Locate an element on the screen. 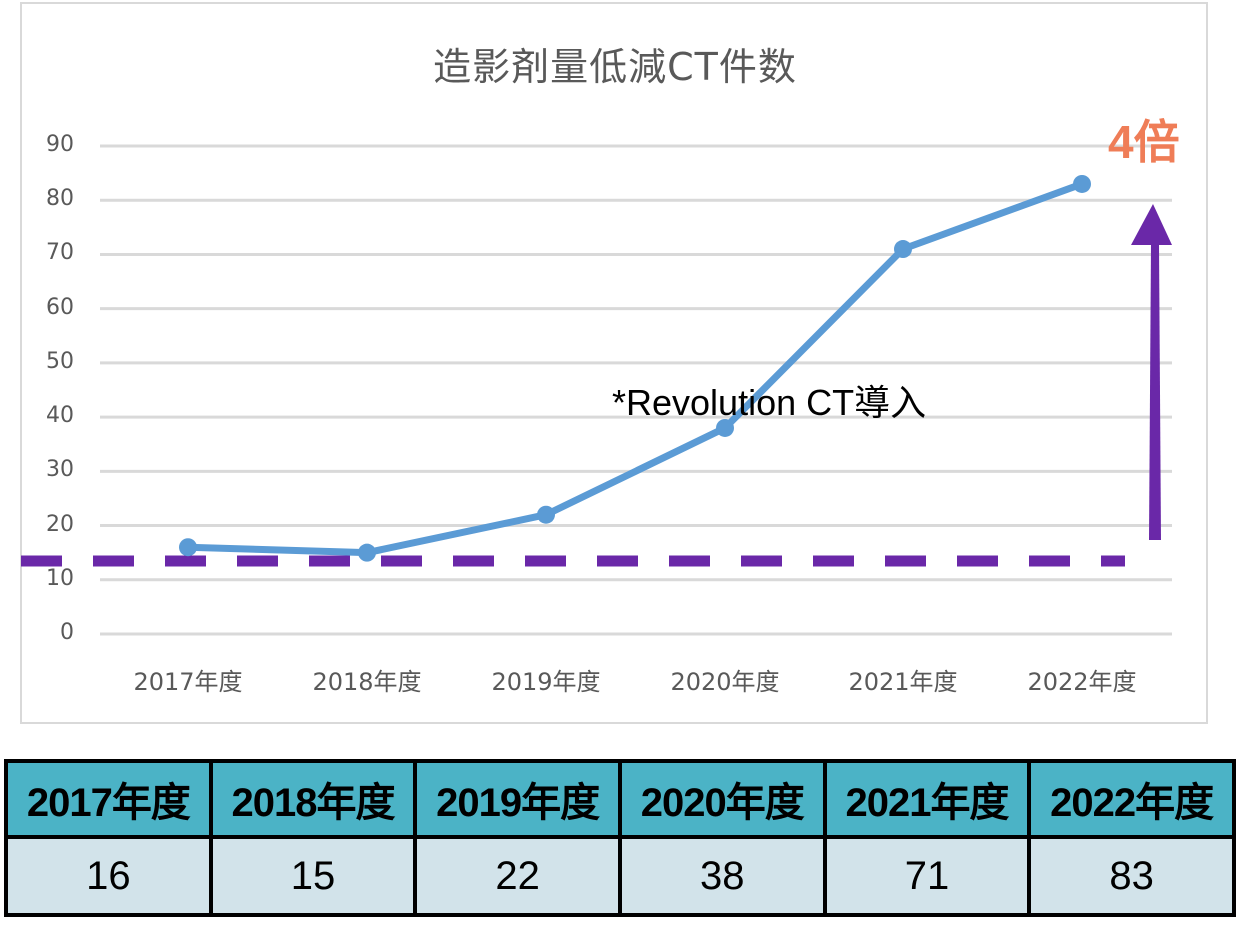 This screenshot has width=1242, height=938. annotation-revolution-ct: *Revolution CT導入 is located at coordinates (769, 402).